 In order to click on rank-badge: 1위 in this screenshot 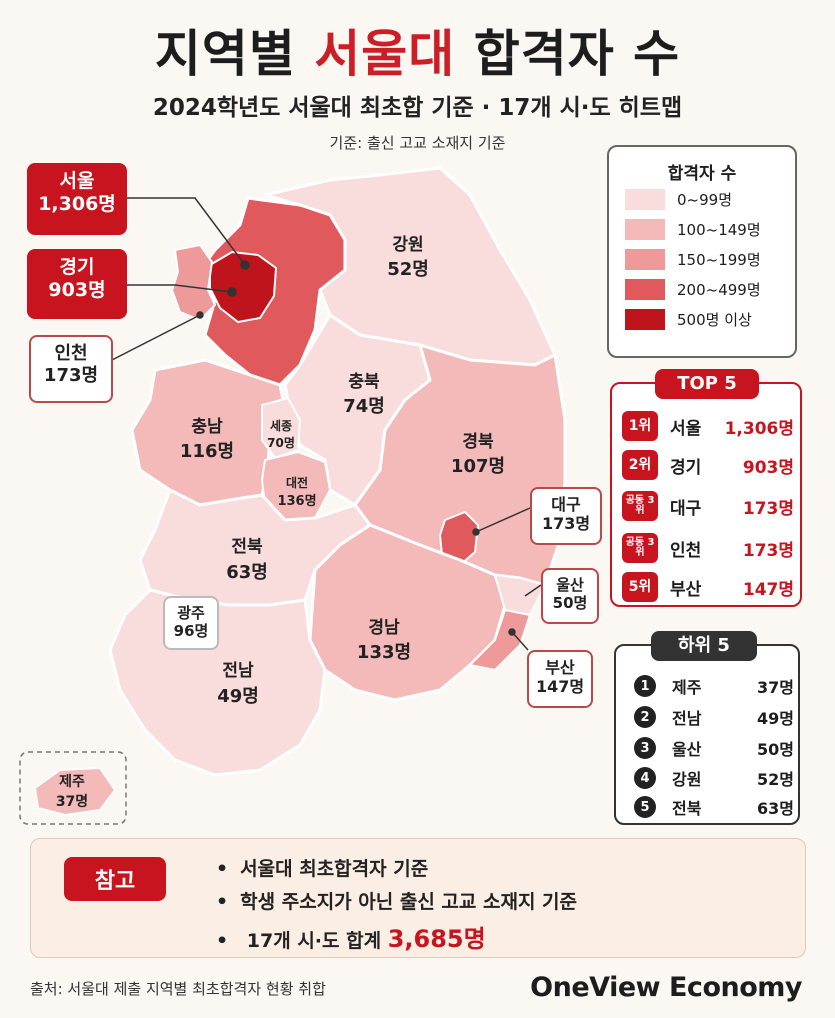, I will do `click(640, 426)`.